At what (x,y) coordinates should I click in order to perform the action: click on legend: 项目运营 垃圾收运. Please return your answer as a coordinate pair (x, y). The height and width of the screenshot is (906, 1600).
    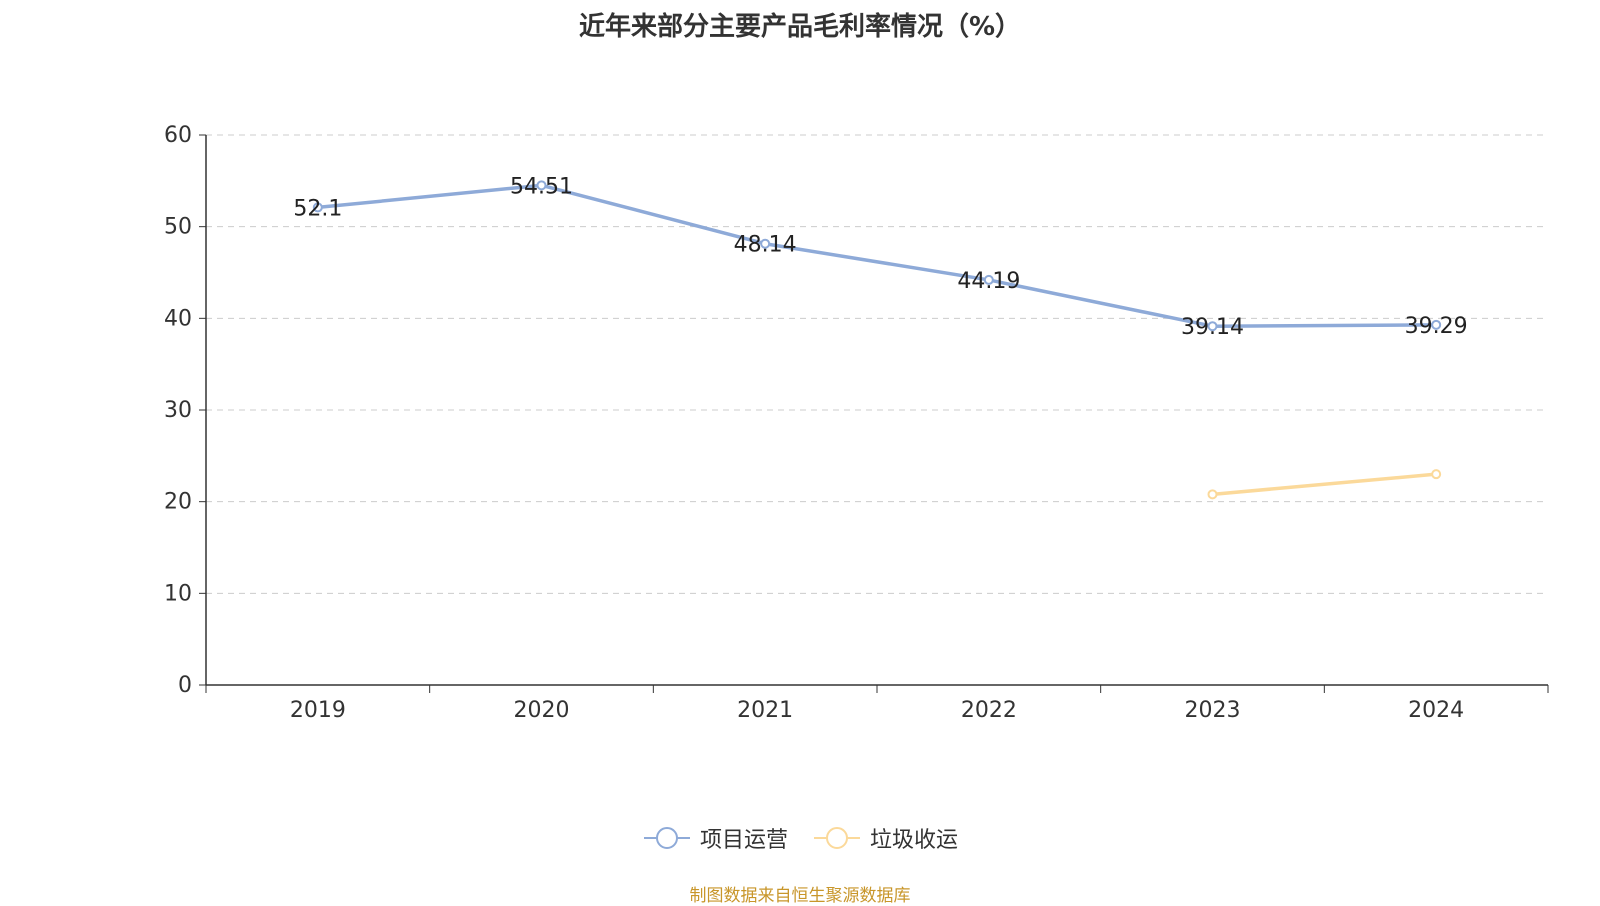
    Looking at the image, I should click on (800, 838).